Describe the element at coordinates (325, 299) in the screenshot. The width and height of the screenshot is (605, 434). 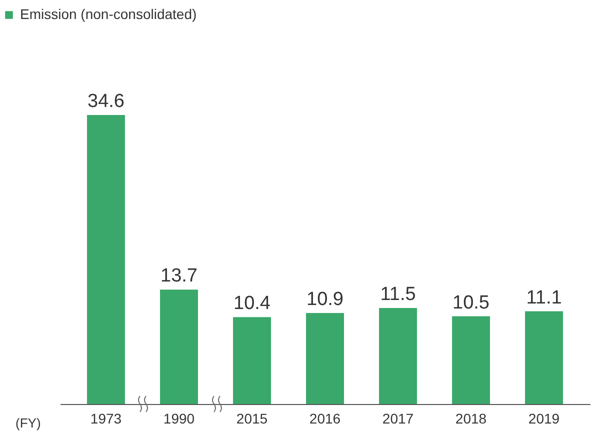
I see `data-label: 10.9` at that location.